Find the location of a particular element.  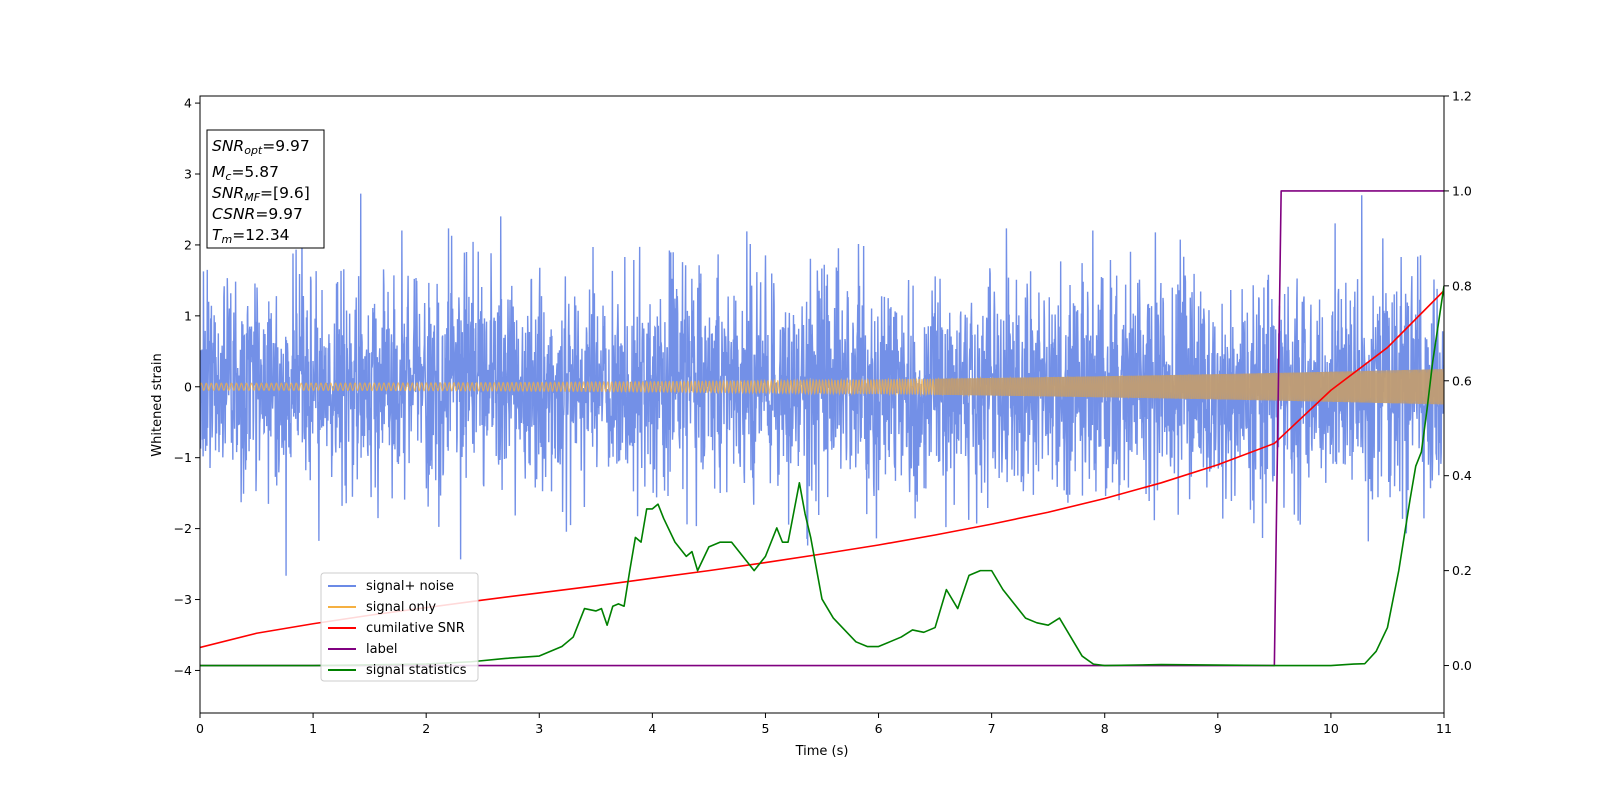

y-right-tick-label: 0.2 is located at coordinates (1462, 570).